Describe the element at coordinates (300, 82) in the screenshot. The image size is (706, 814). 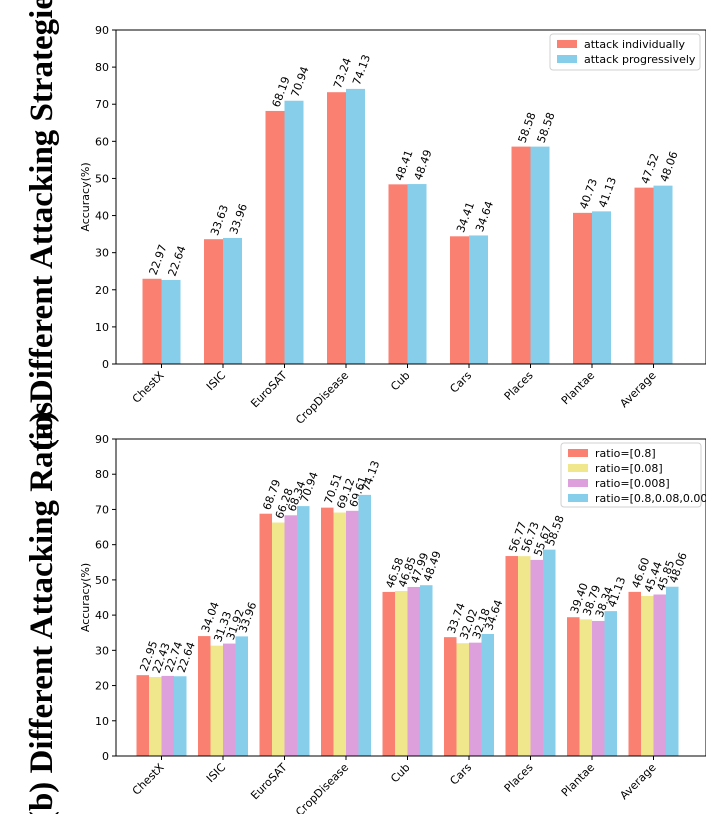
I see `bar-value-label: 70.94` at that location.